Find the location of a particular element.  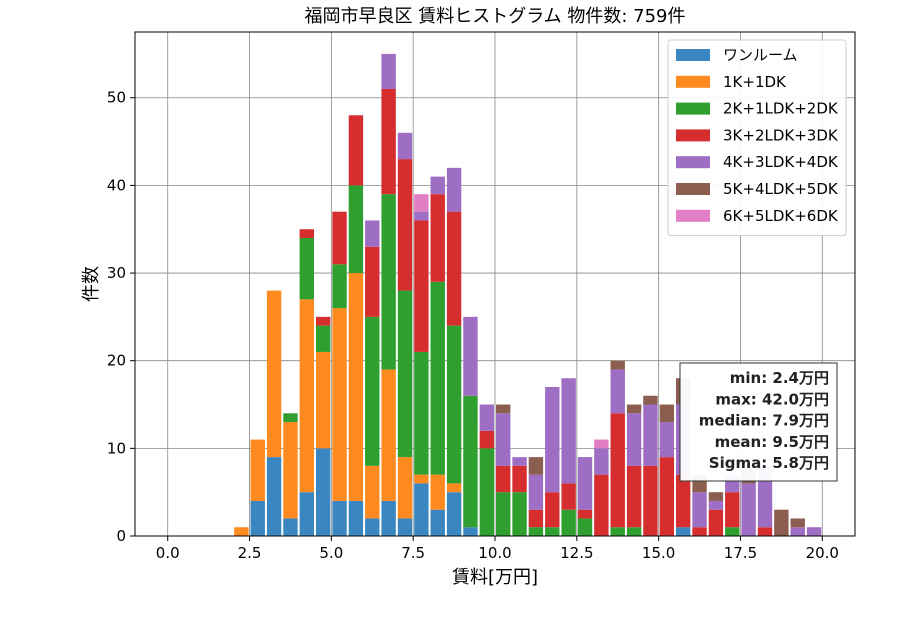

x-tick-label: 17.5 is located at coordinates (740, 553).